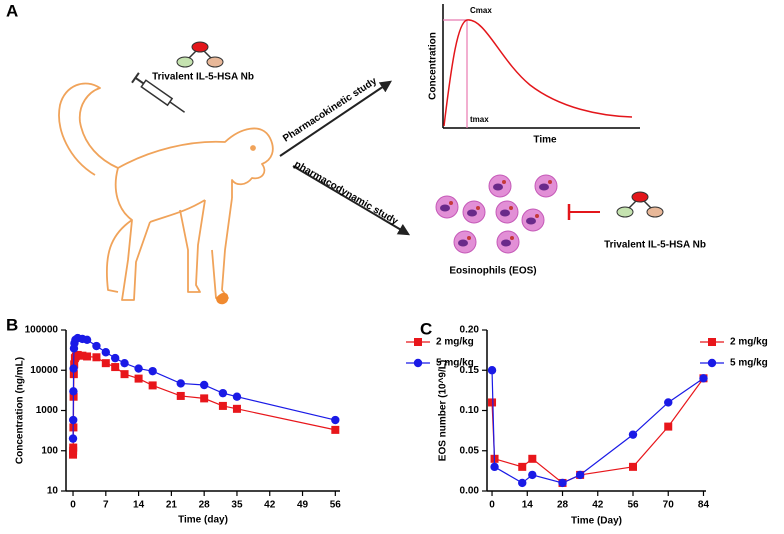  Describe the element at coordinates (426, 328) in the screenshot. I see `panel-label: C` at that location.